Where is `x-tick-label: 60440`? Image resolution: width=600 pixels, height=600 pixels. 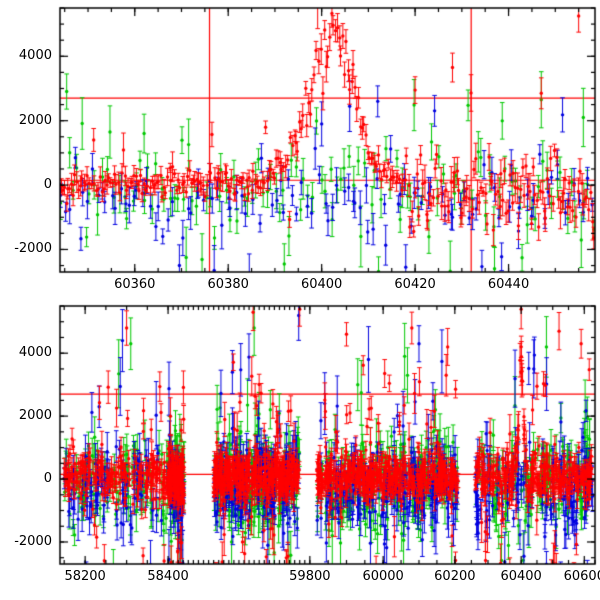
x-tick-label: 60440 is located at coordinates (508, 284).